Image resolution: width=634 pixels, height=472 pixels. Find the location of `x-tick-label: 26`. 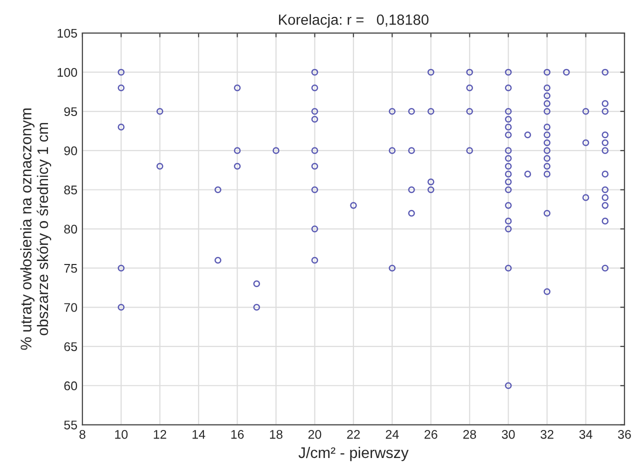

x-tick-label: 26 is located at coordinates (431, 434).